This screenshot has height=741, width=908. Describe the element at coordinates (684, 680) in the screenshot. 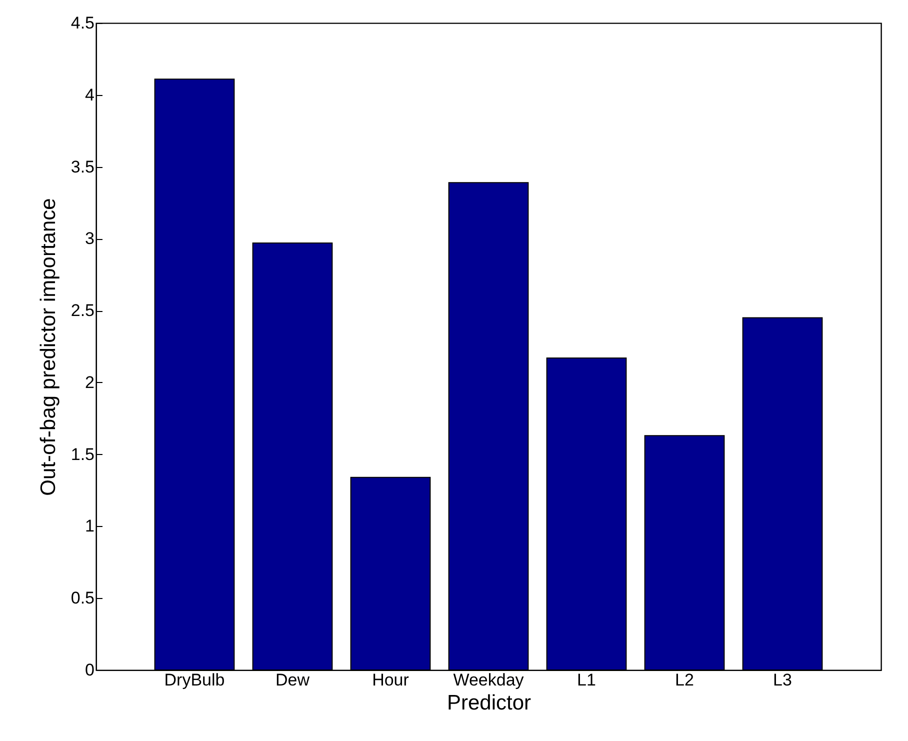

I see `x-tick-label: L2` at that location.